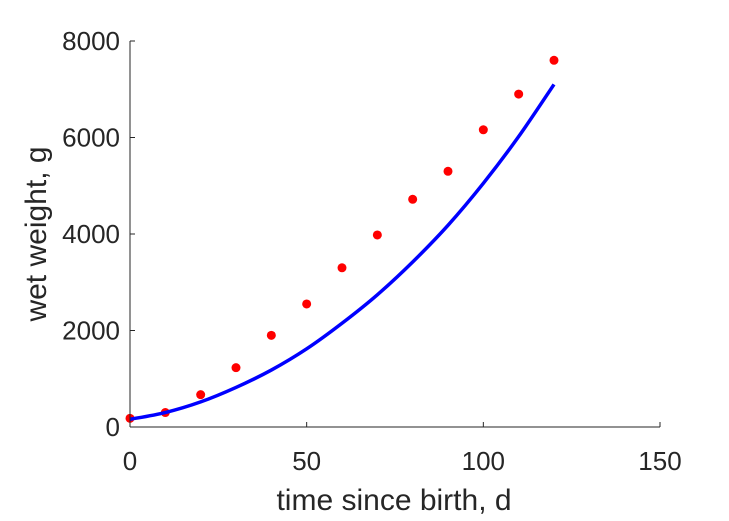  I want to click on x-tick-label: 0, so click(130, 461).